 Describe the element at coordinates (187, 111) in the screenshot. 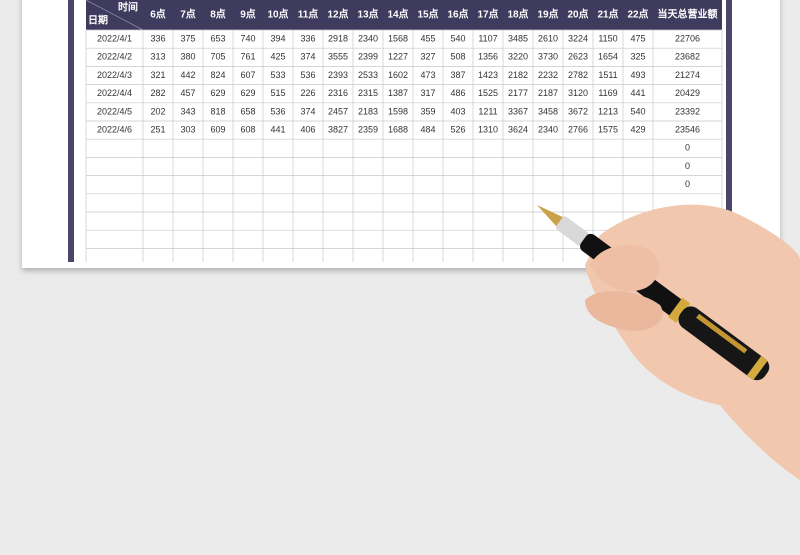

I see `value-cell: 343` at that location.